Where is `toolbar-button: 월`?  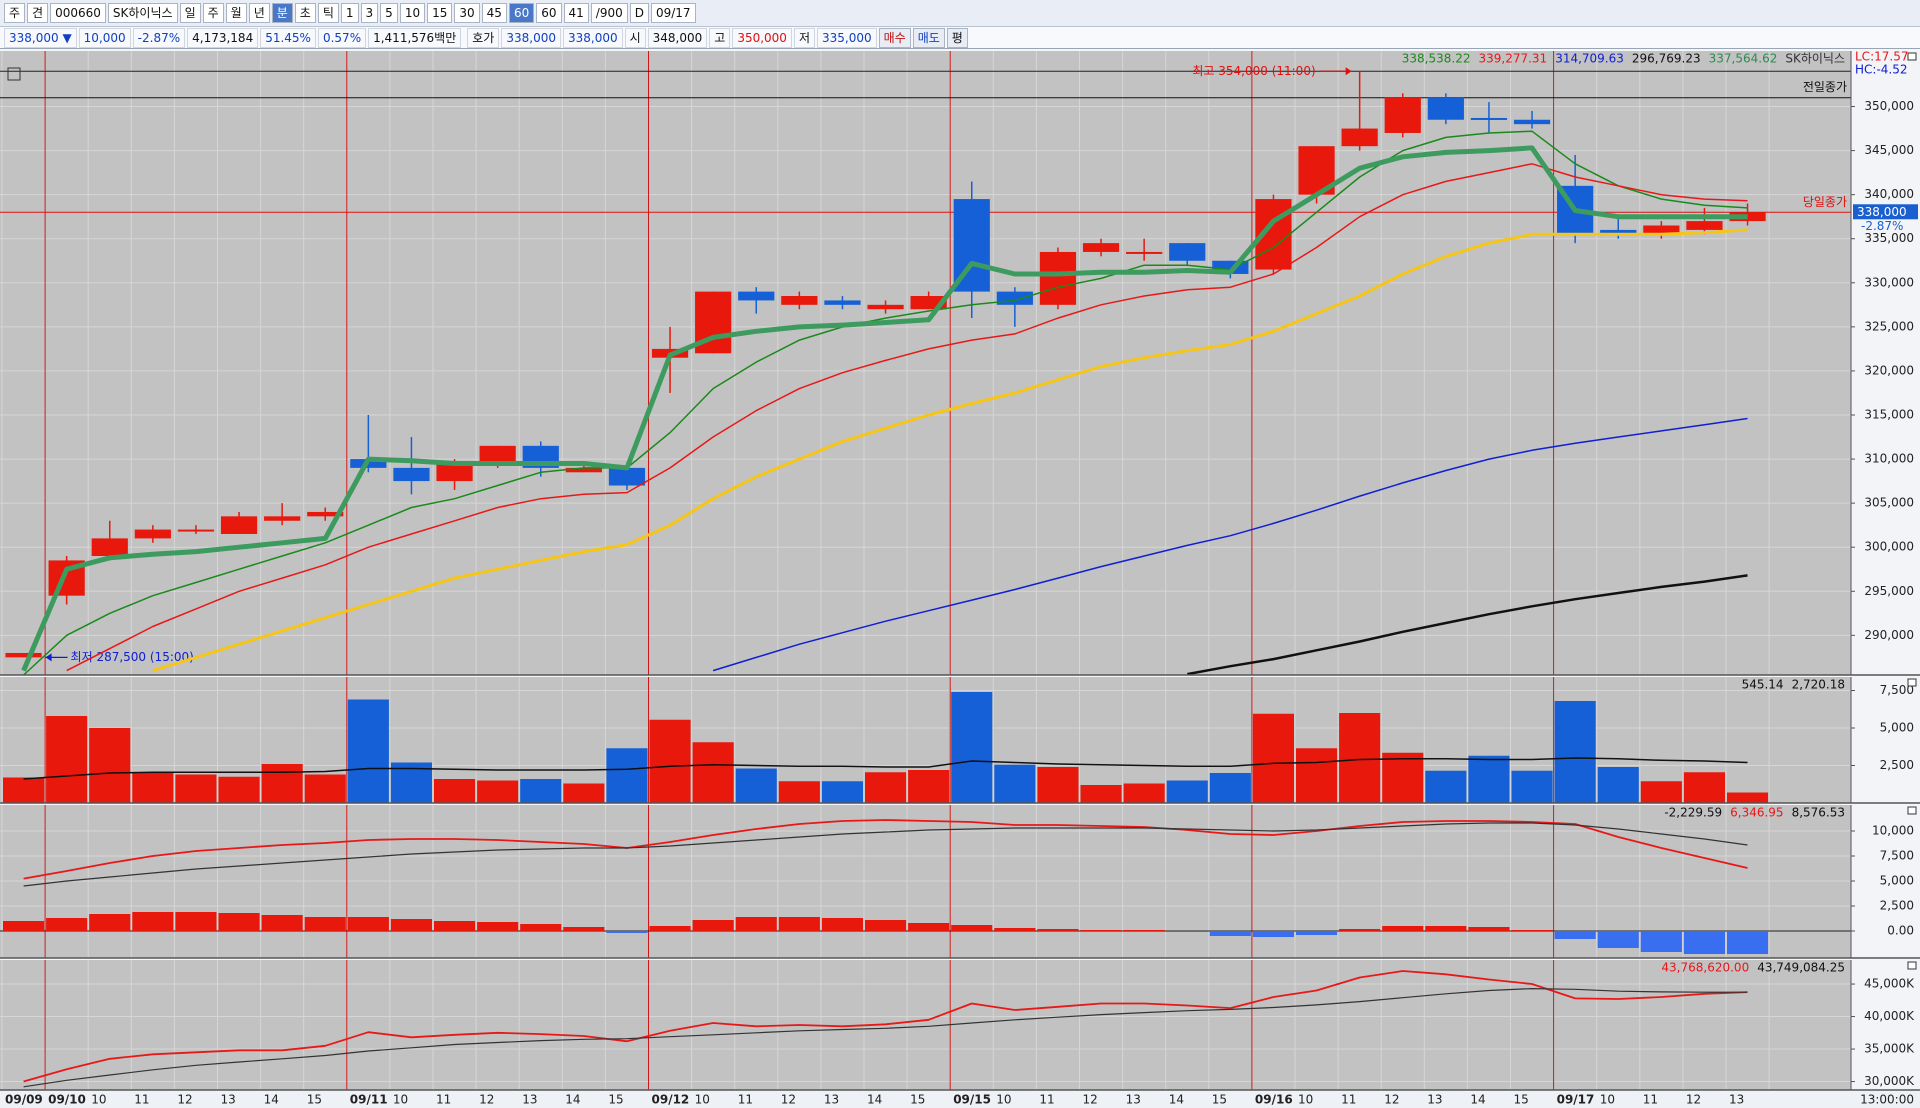
toolbar-button: 월 is located at coordinates (236, 13).